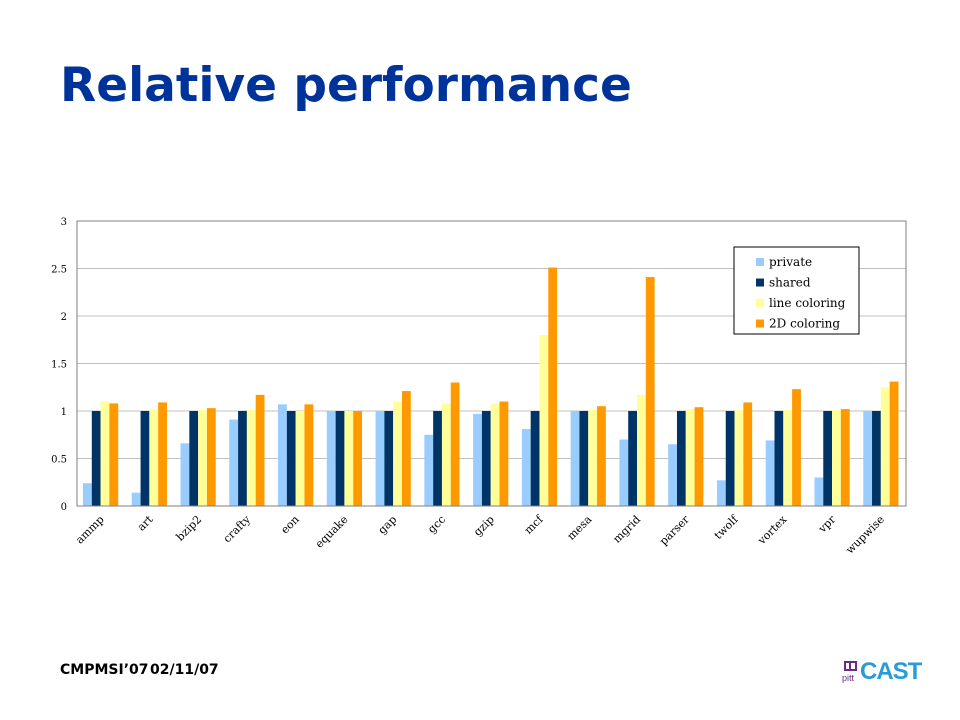  What do you see at coordinates (790, 283) in the screenshot?
I see `legend-label: shared` at bounding box center [790, 283].